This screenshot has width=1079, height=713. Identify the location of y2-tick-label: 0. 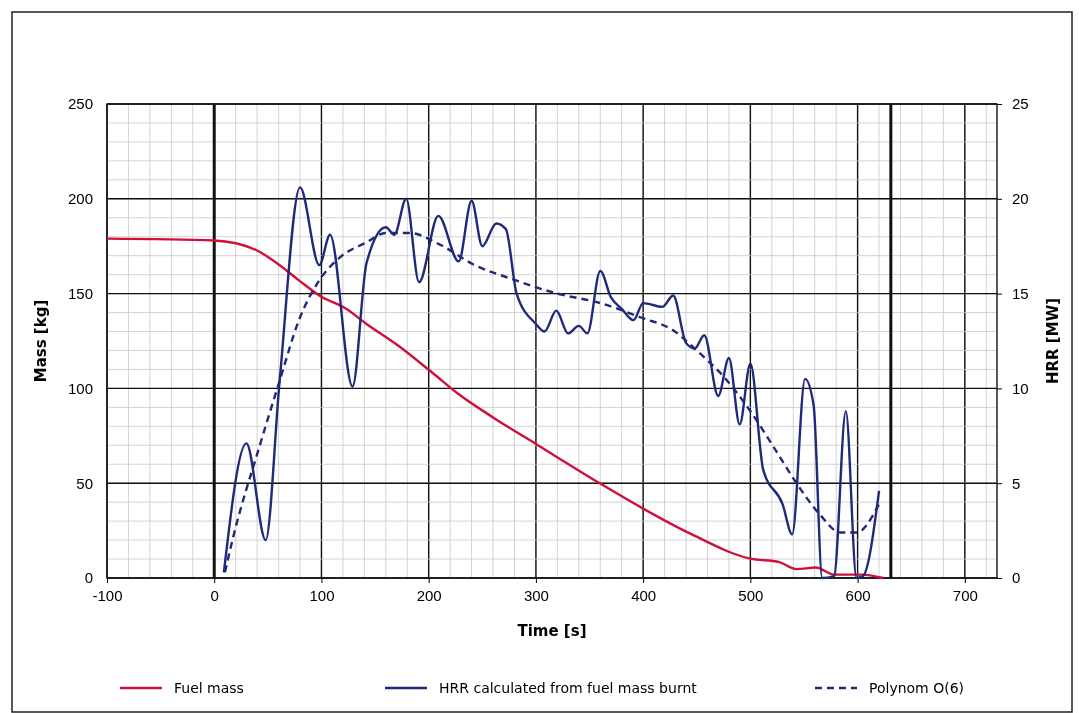
(1016, 578).